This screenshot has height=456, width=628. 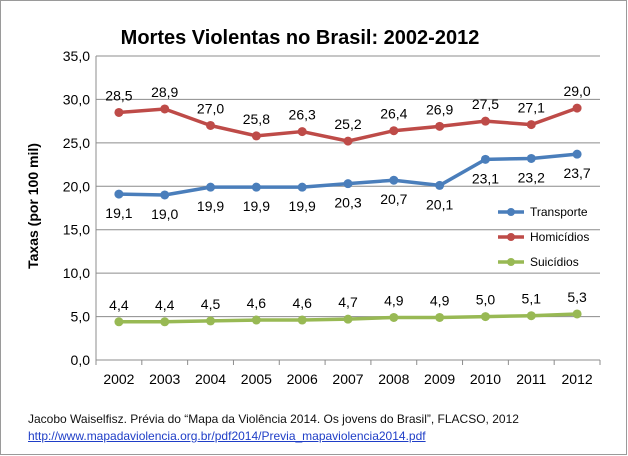 I want to click on data-label: 29,0, so click(x=576, y=91).